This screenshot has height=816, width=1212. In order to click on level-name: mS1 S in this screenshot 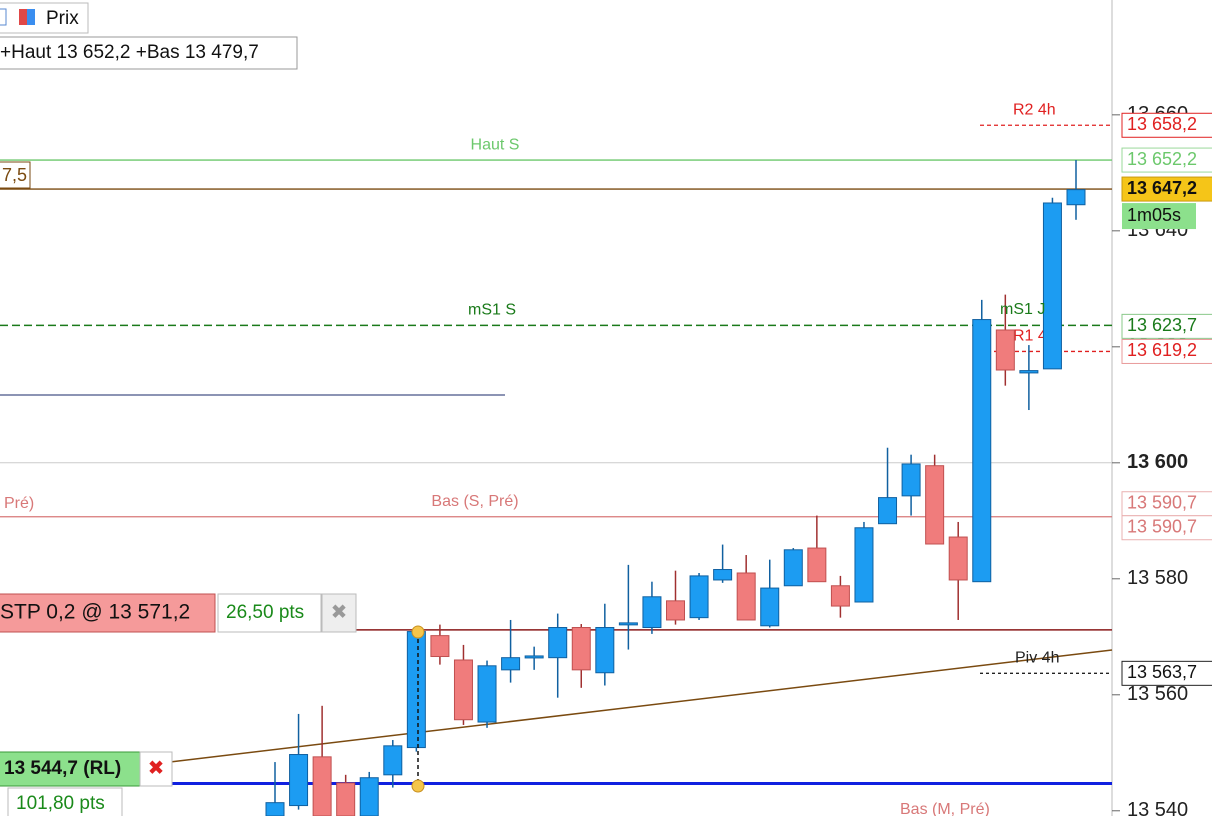, I will do `click(492, 310)`.